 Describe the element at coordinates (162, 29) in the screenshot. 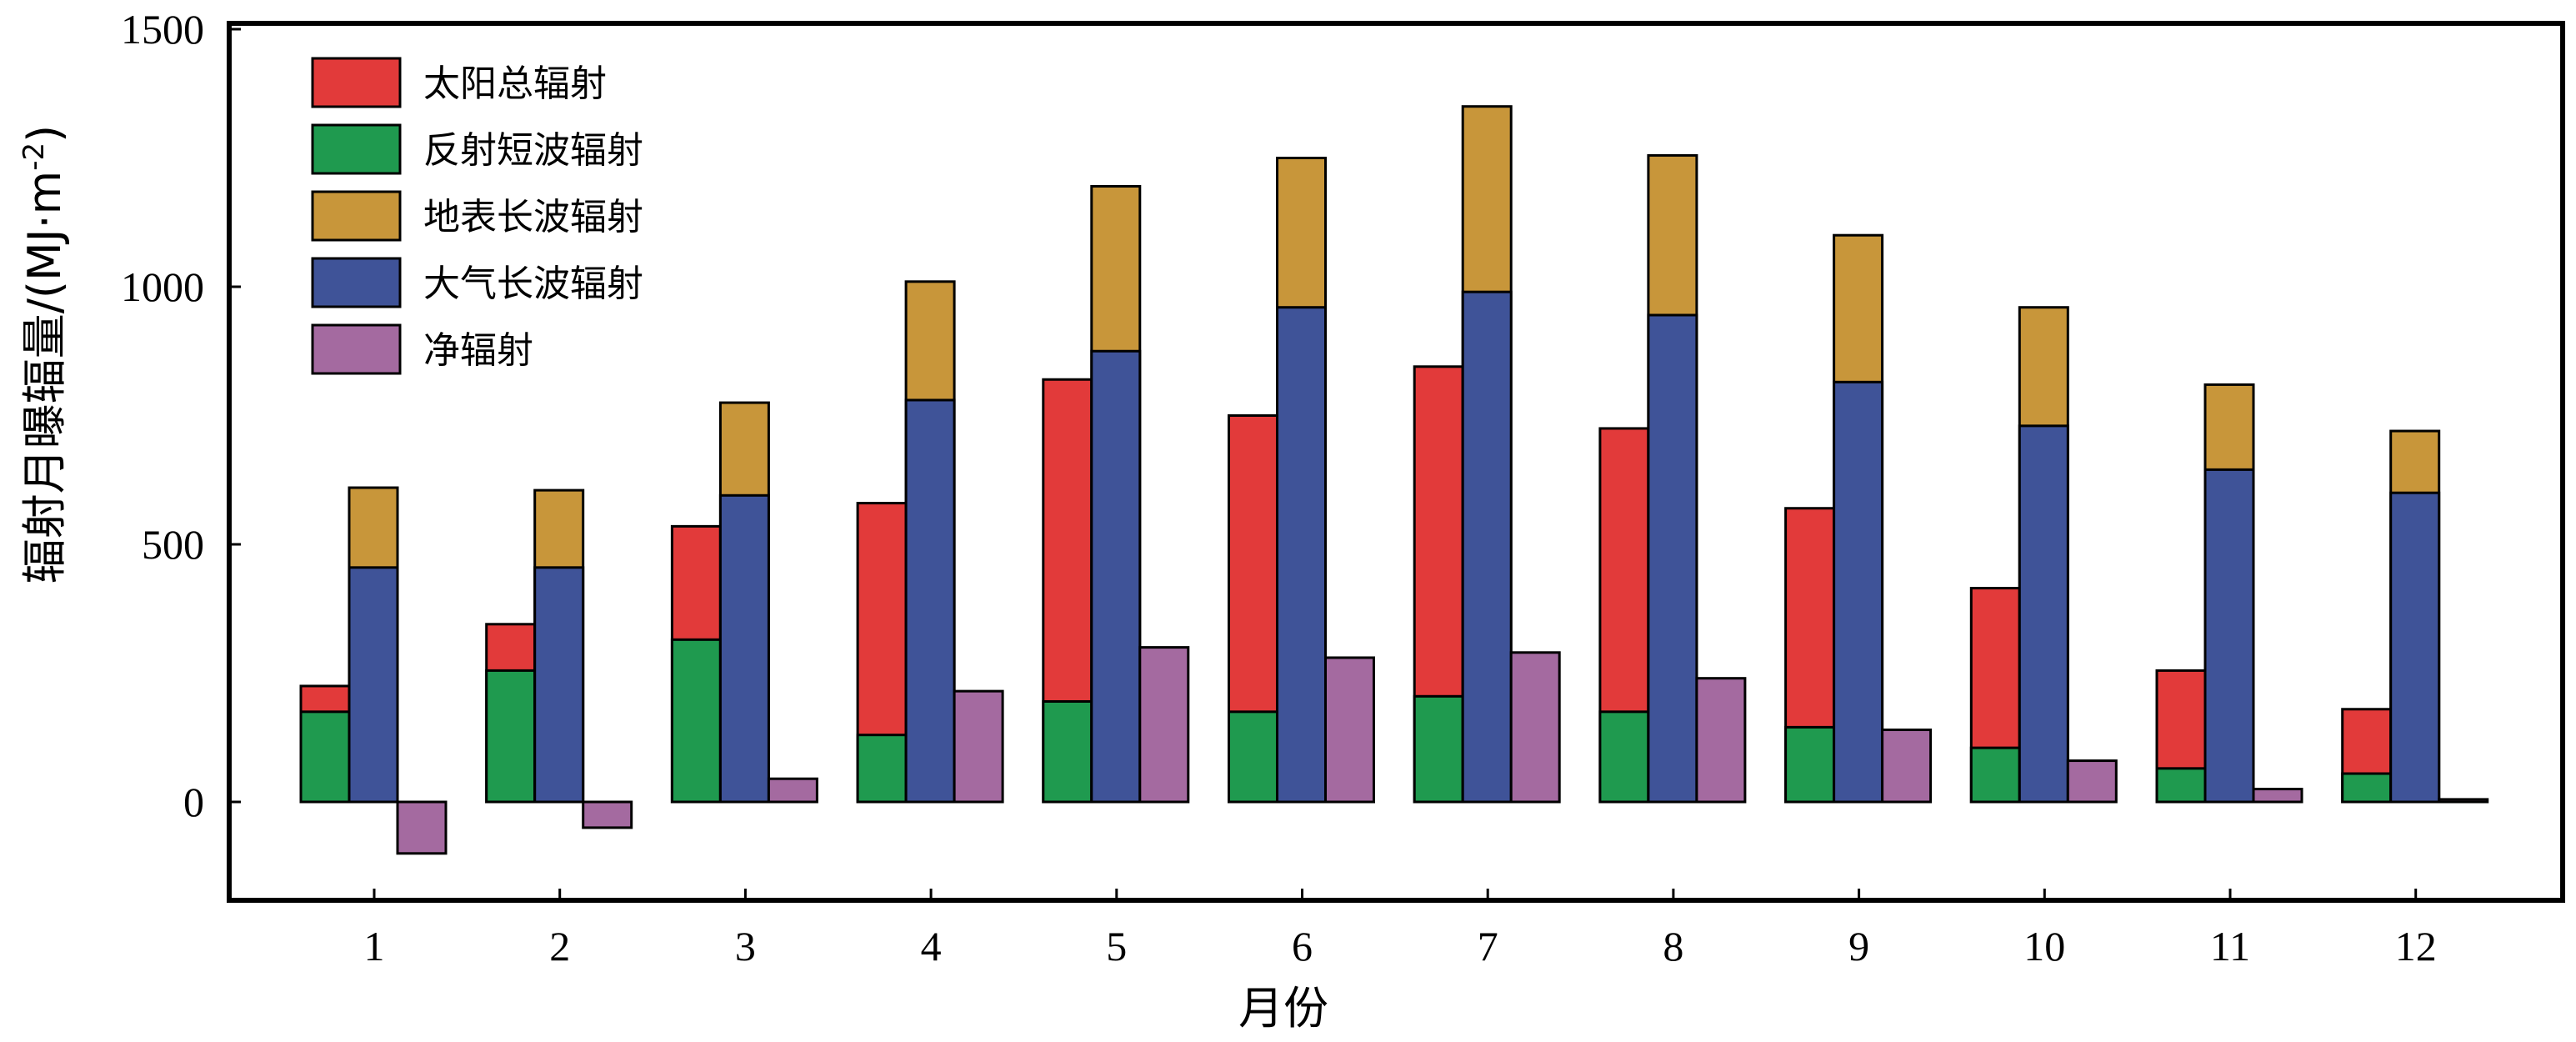

I see `y-tick-label: 1500` at that location.